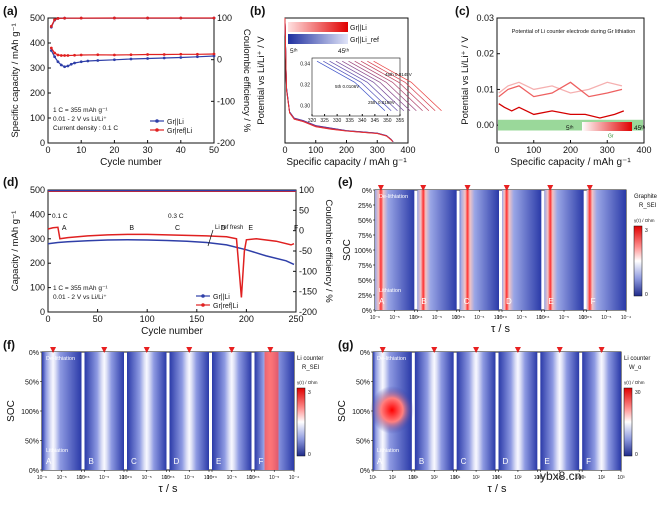 This screenshot has width=665, height=505. I want to click on rate-label: 0.1 C, so click(60, 216).